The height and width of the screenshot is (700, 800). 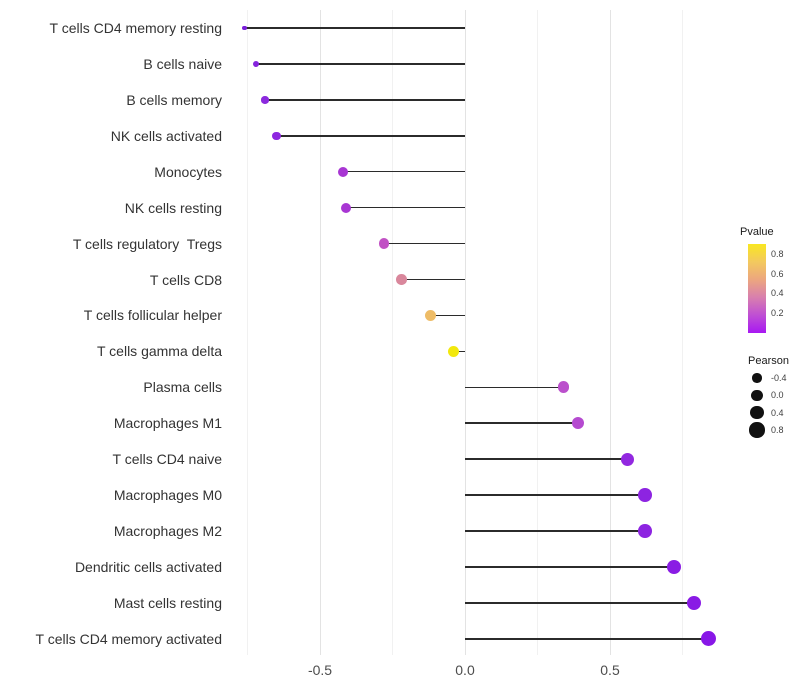 I want to click on y-axis-label: T cells follicular helper, so click(x=152, y=315).